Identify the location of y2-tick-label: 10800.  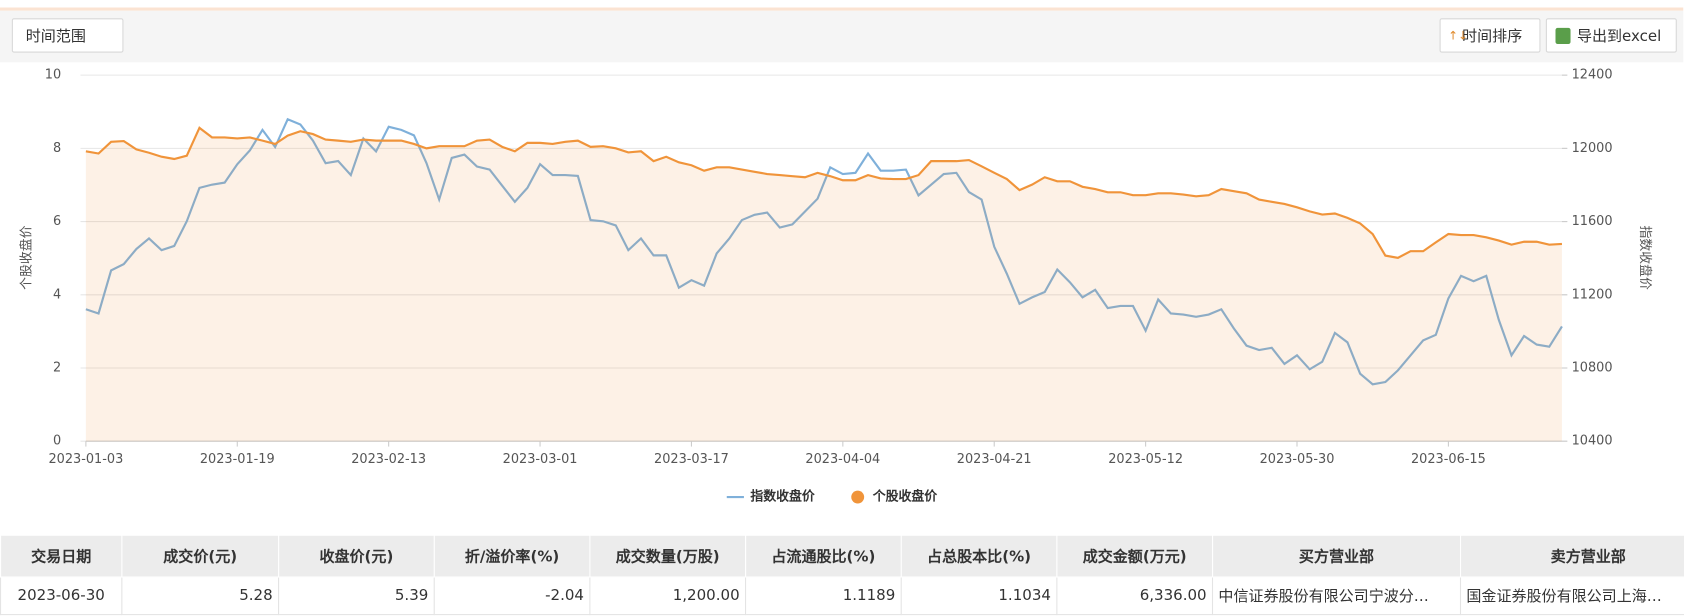
(1592, 367).